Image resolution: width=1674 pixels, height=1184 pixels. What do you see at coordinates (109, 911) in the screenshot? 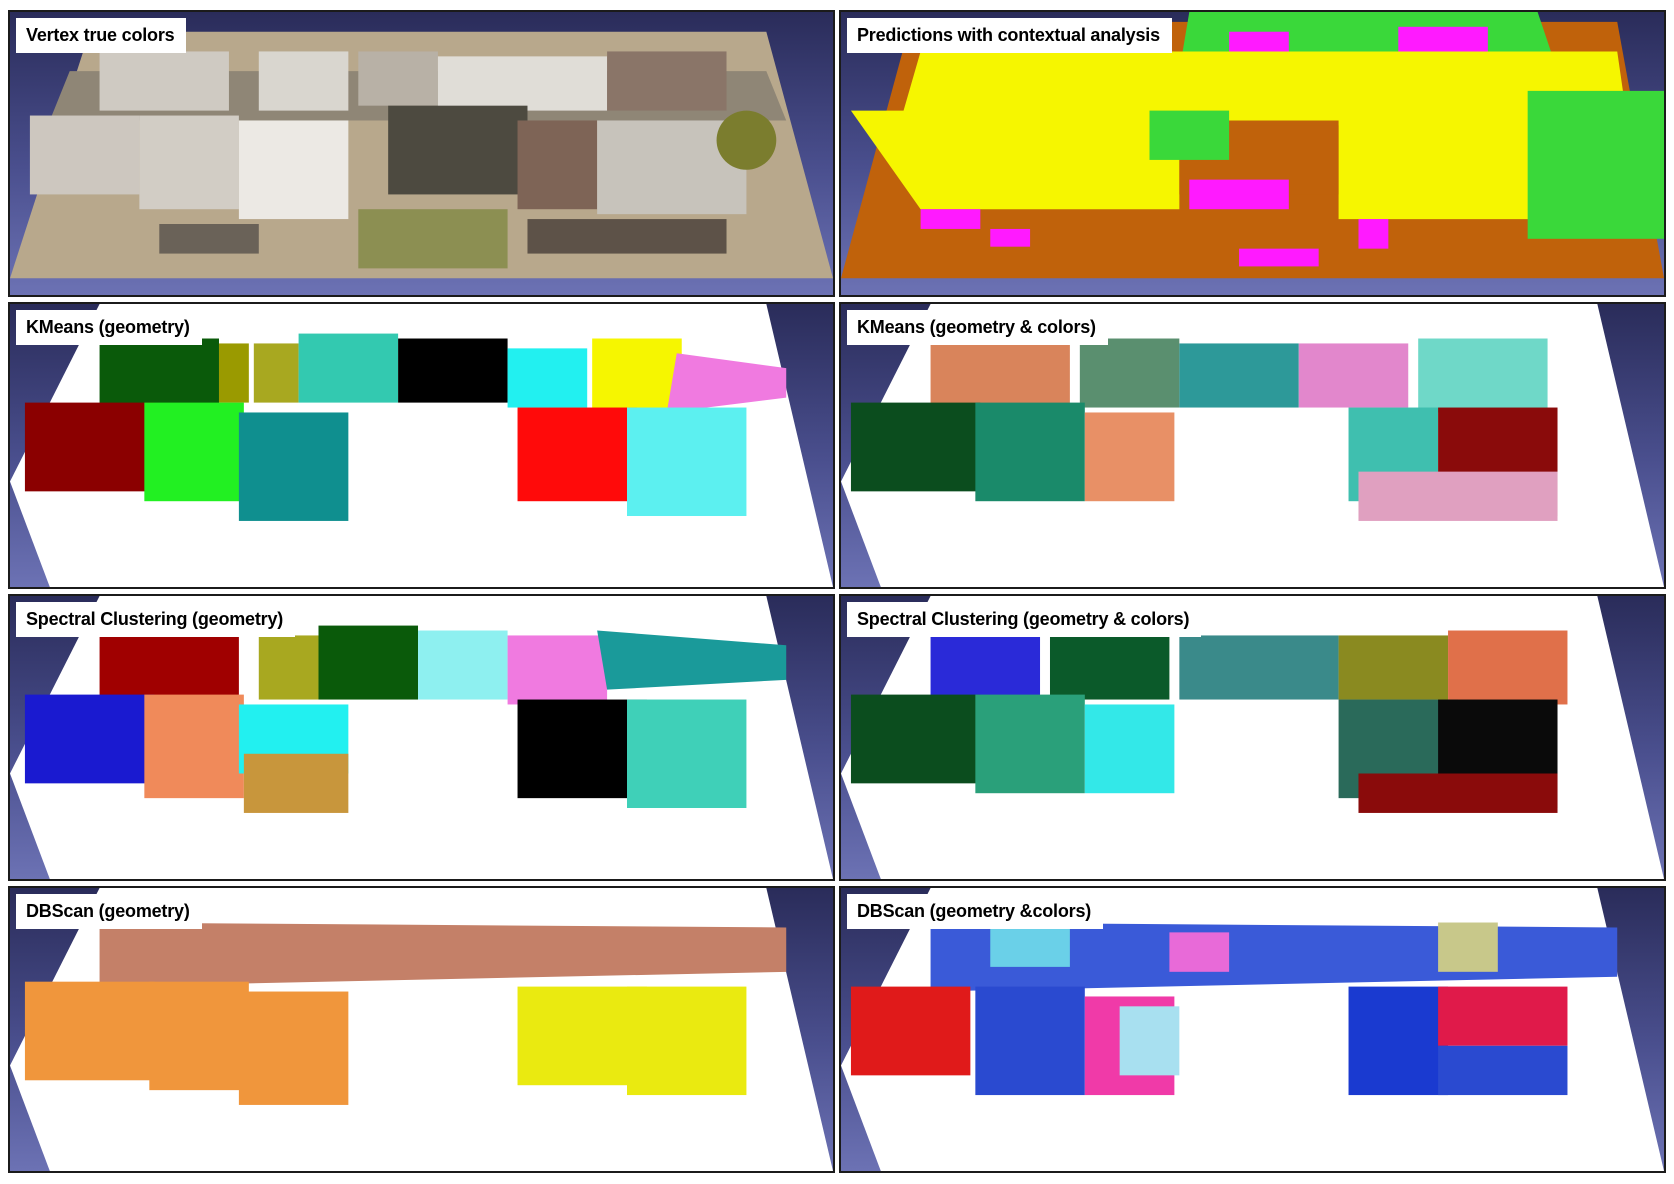
I see `panel-label: DBScan (geometry)` at bounding box center [109, 911].